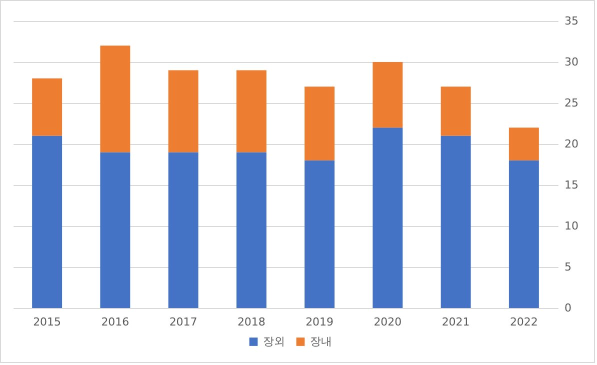 The image size is (597, 365). Describe the element at coordinates (321, 341) in the screenshot. I see `legend-label: 장내` at that location.